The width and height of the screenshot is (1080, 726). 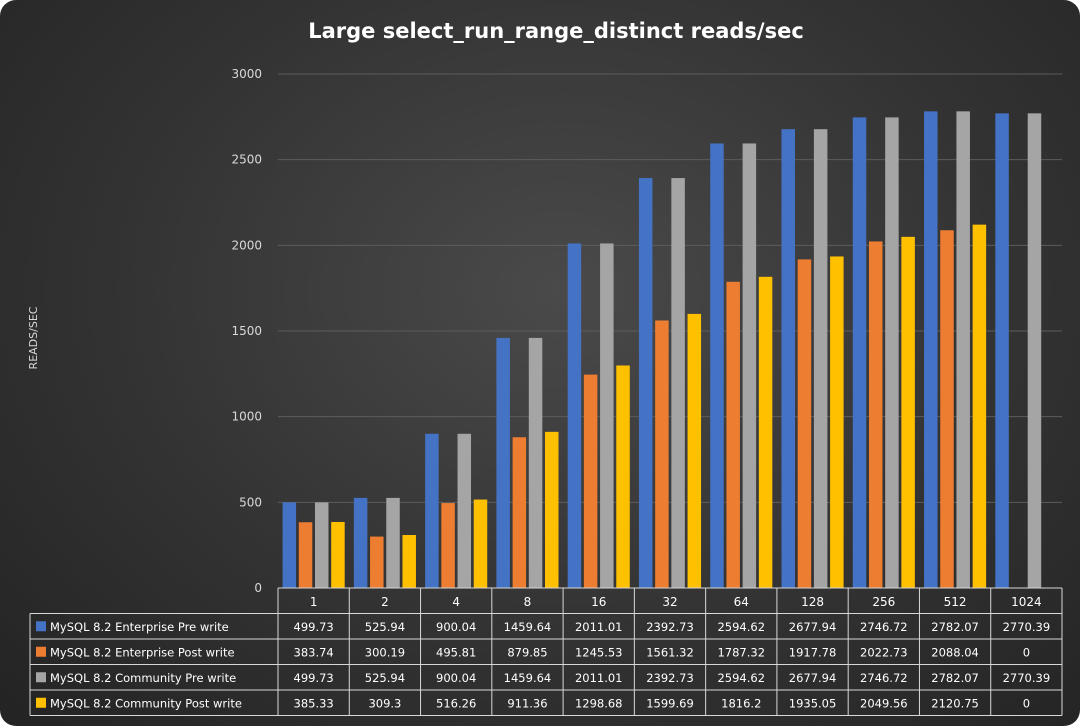 What do you see at coordinates (955, 652) in the screenshot?
I see `data-label: 2088.04` at bounding box center [955, 652].